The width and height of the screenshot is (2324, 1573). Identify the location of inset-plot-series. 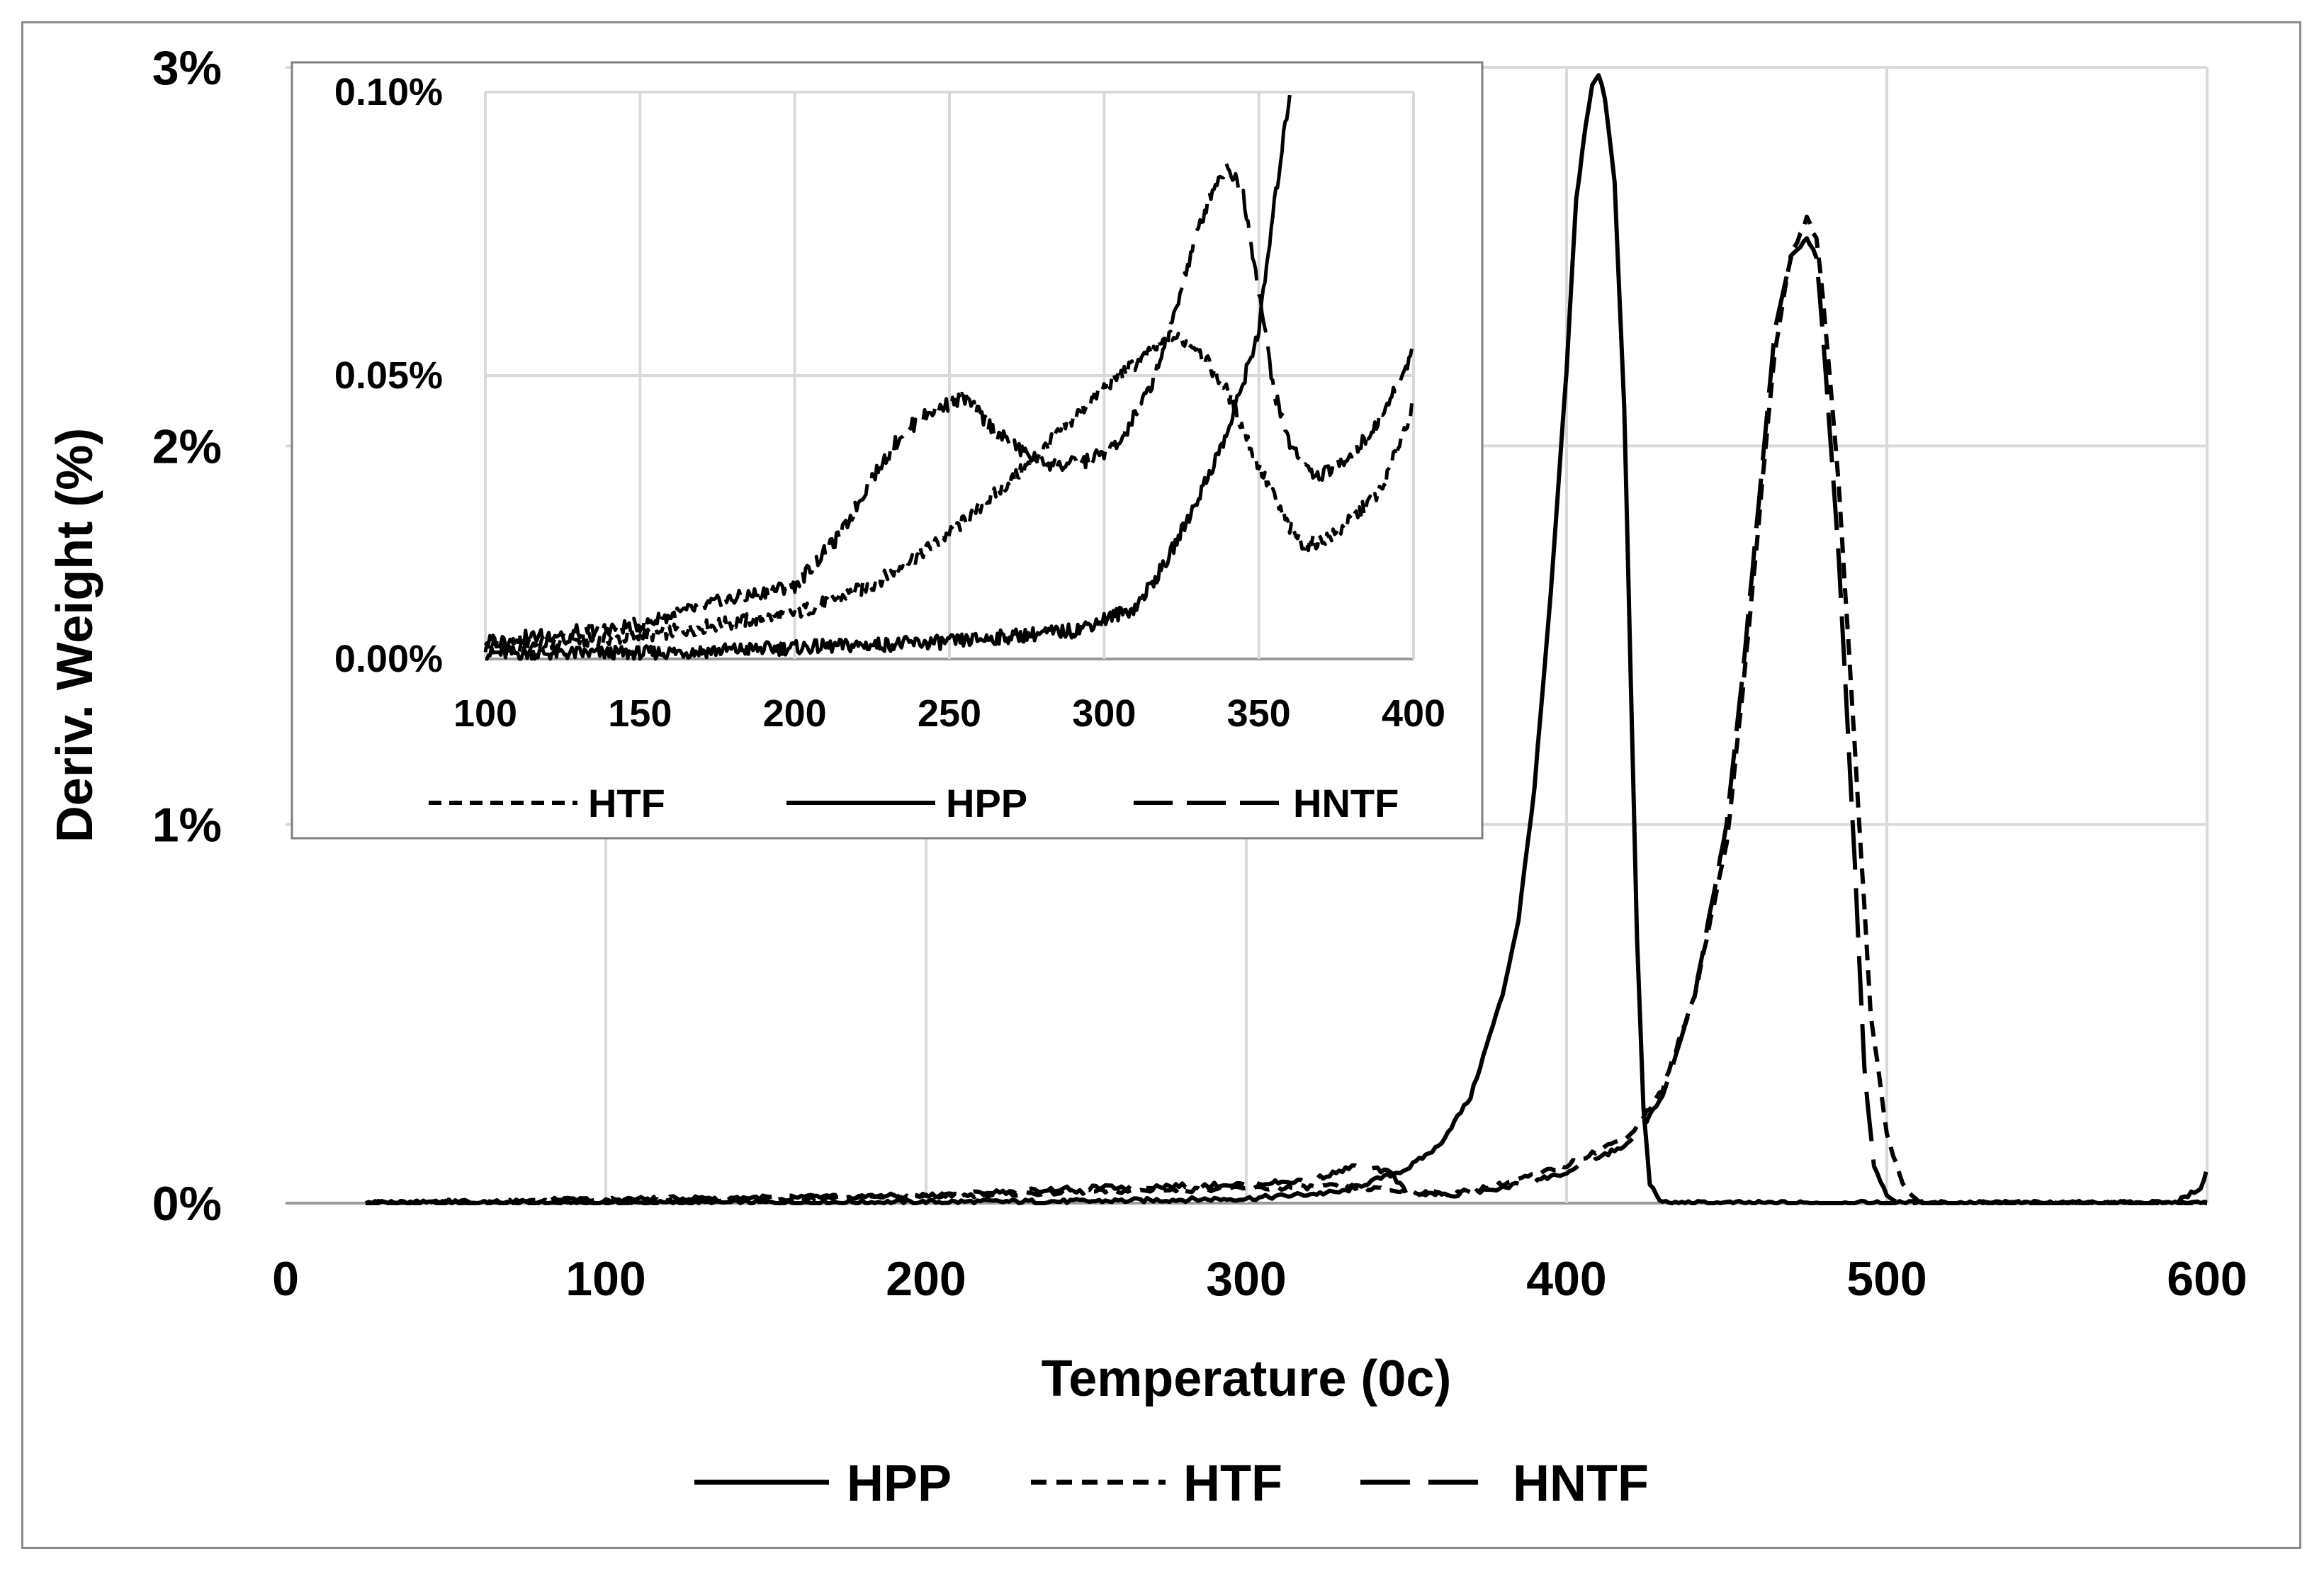
(949, 377).